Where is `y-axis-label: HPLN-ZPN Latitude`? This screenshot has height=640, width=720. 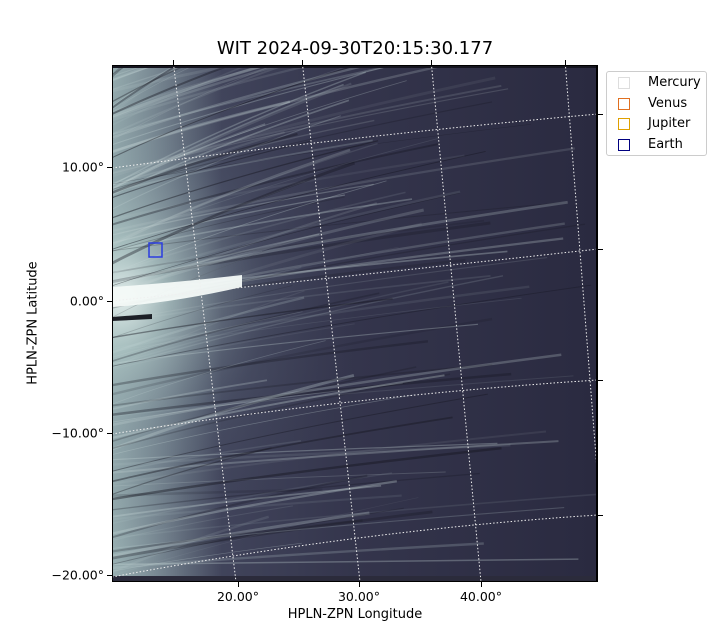 y-axis-label: HPLN-ZPN Latitude is located at coordinates (33, 323).